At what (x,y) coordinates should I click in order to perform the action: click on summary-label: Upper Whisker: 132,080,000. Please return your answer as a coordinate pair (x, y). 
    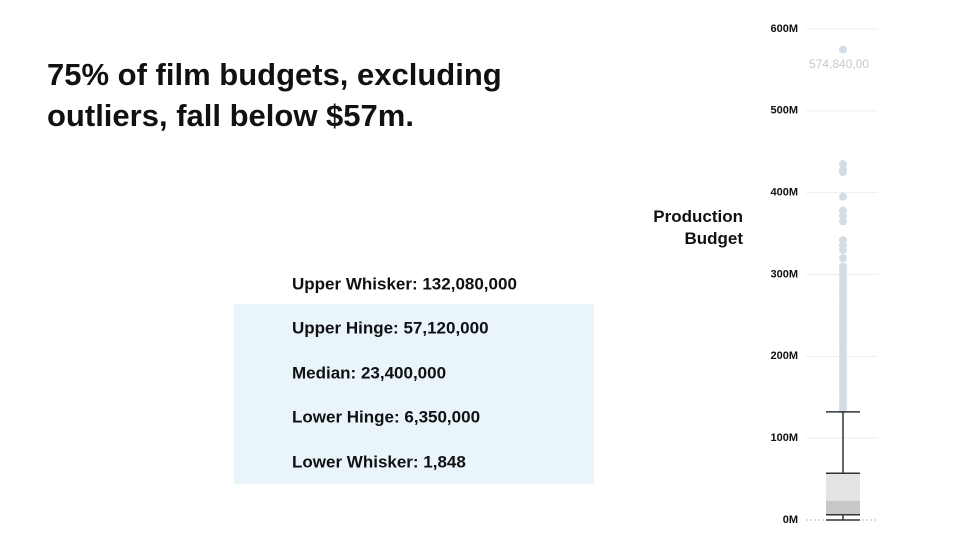
    Looking at the image, I should click on (404, 283).